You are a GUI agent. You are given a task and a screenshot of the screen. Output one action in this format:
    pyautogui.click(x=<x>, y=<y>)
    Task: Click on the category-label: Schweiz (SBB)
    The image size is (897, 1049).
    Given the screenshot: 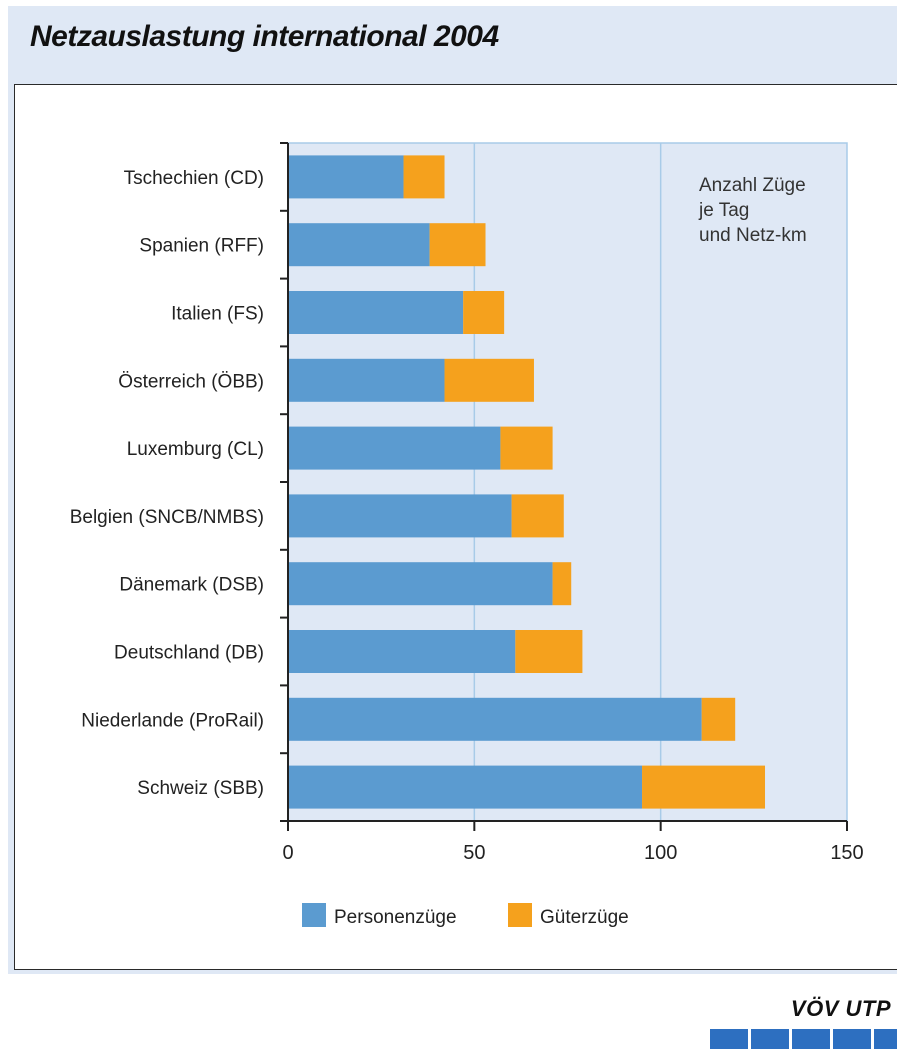 What is the action you would take?
    pyautogui.click(x=200, y=788)
    